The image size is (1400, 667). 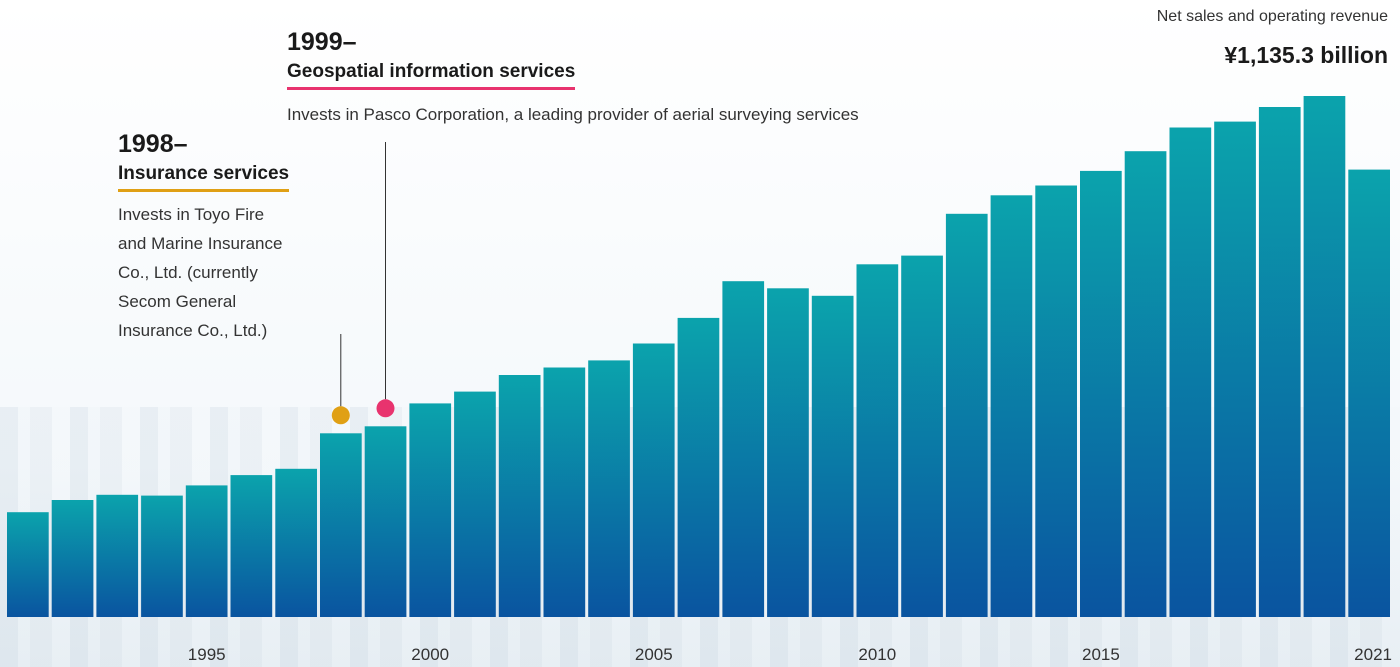 I want to click on x-tick-label: 2005, so click(x=654, y=654).